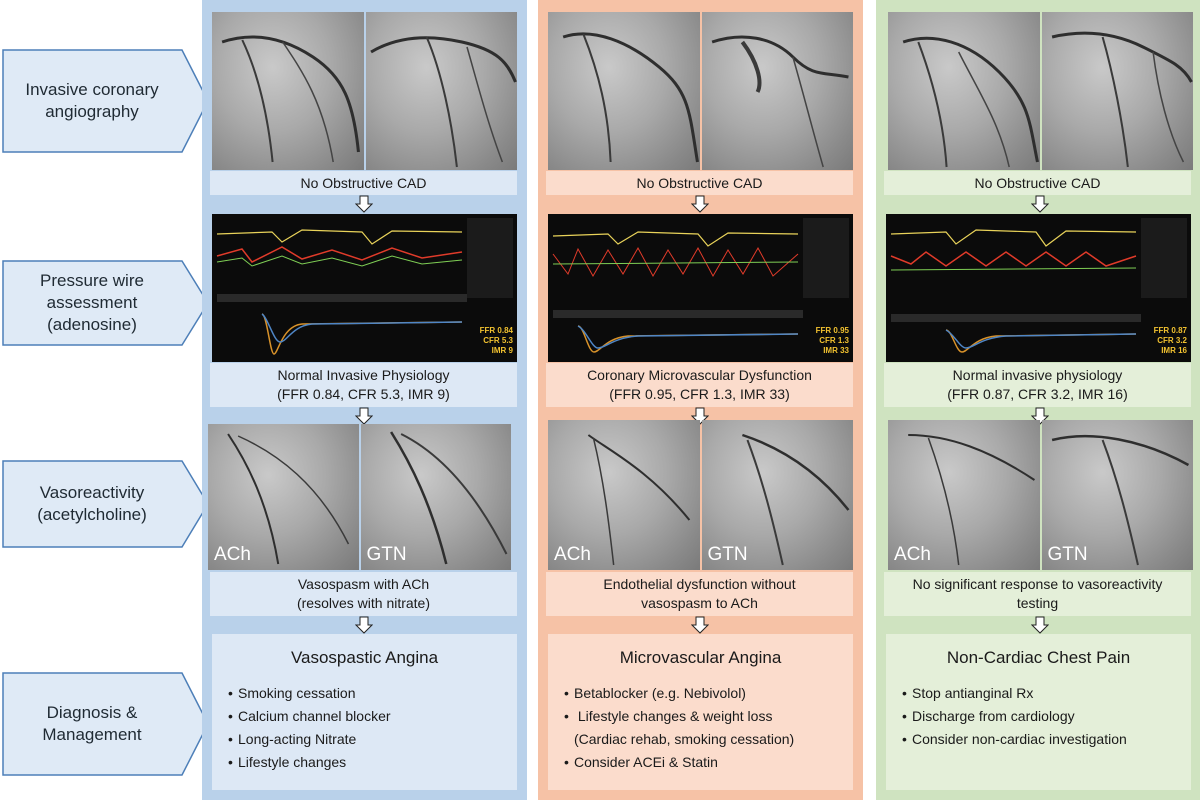 The height and width of the screenshot is (800, 1200). I want to click on step-label: Pressure wire assessment (adenosine), so click(92, 302).